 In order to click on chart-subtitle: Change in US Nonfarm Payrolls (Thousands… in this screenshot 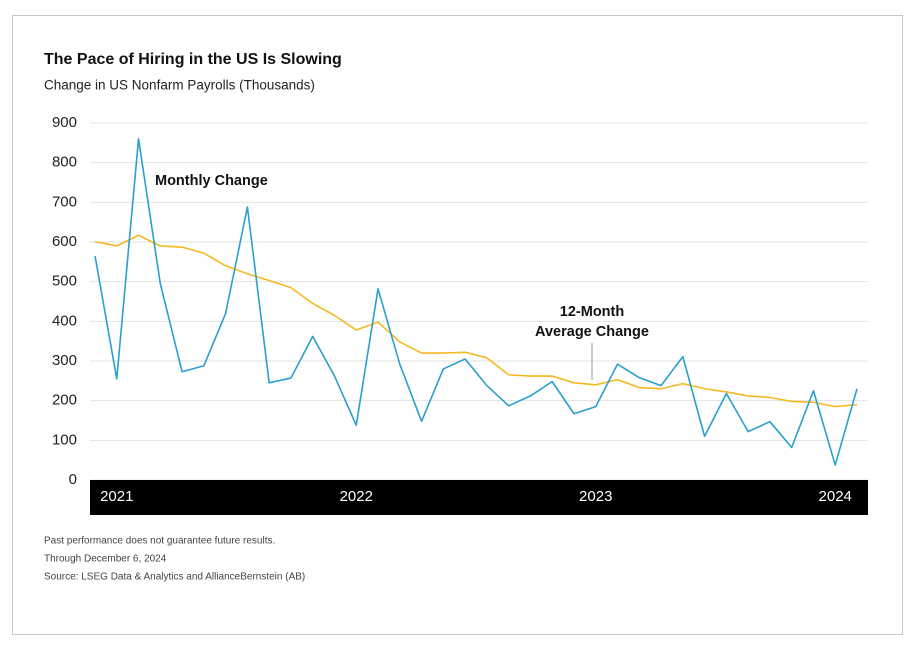, I will do `click(179, 85)`.